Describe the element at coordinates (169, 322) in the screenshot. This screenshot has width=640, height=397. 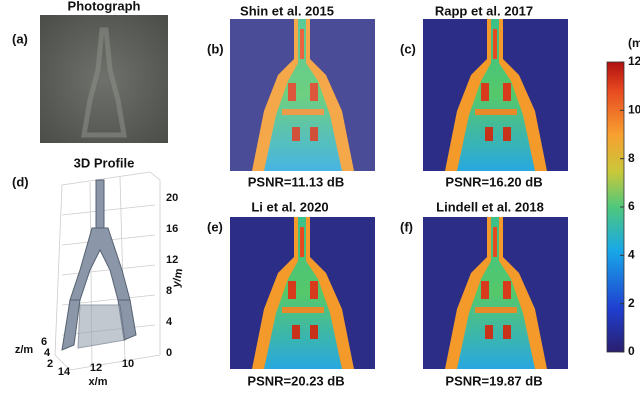
I see `y-tick-label: 4` at that location.